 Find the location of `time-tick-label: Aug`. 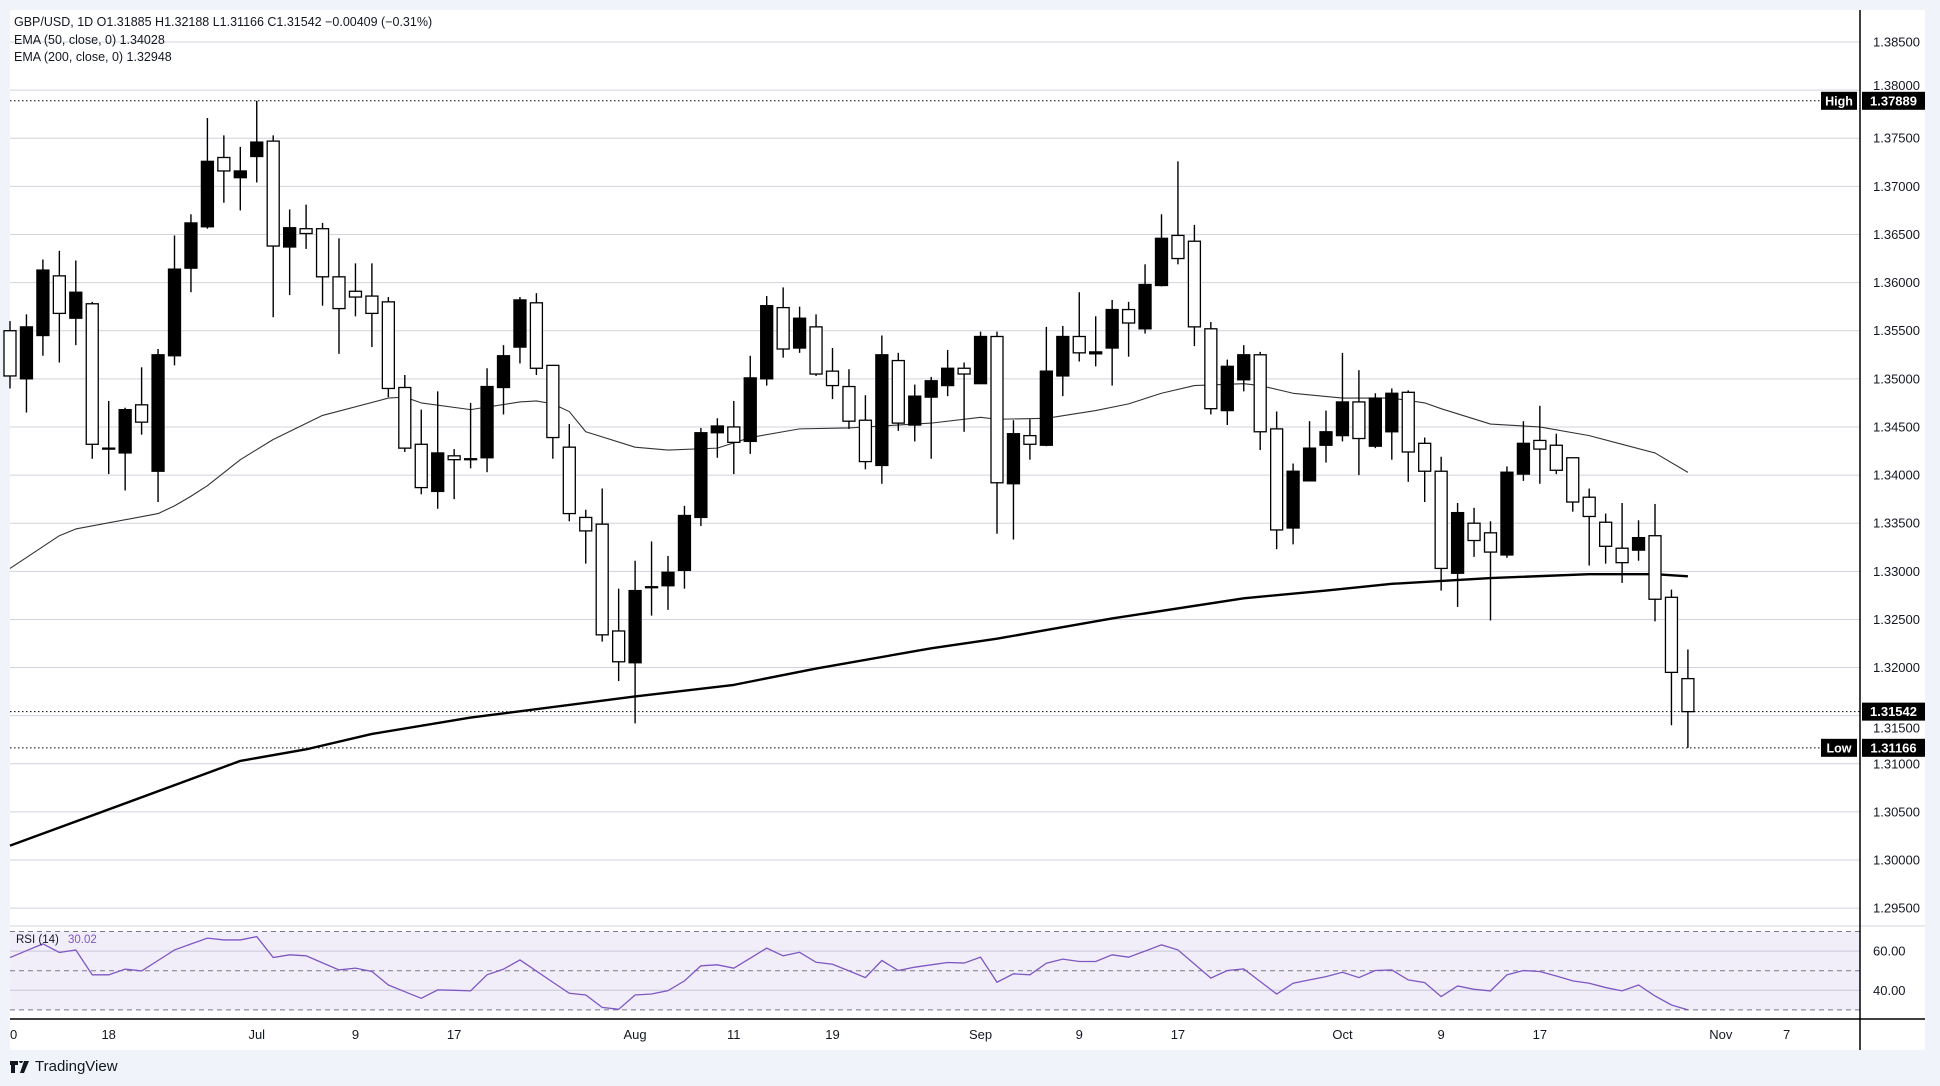

time-tick-label: Aug is located at coordinates (635, 1034).